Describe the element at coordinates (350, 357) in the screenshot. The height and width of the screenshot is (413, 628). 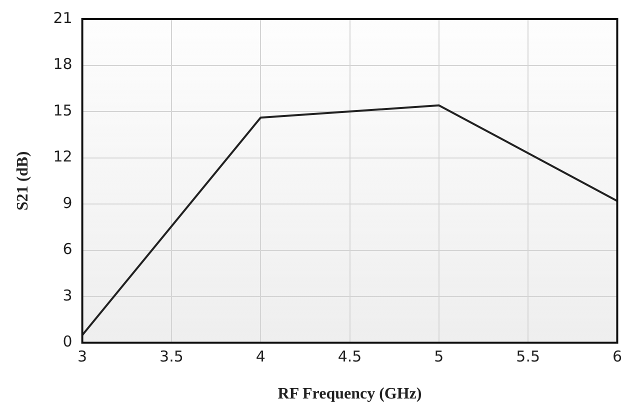
I see `x-tick-label: 4.5` at that location.